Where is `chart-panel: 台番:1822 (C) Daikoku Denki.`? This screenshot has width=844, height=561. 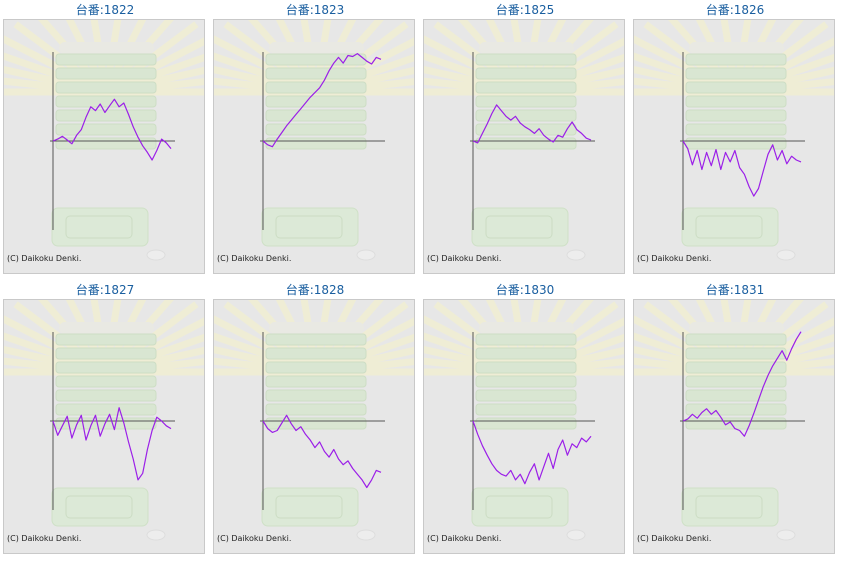 chart-panel: 台番:1822 (C) Daikoku Denki. is located at coordinates (105, 139).